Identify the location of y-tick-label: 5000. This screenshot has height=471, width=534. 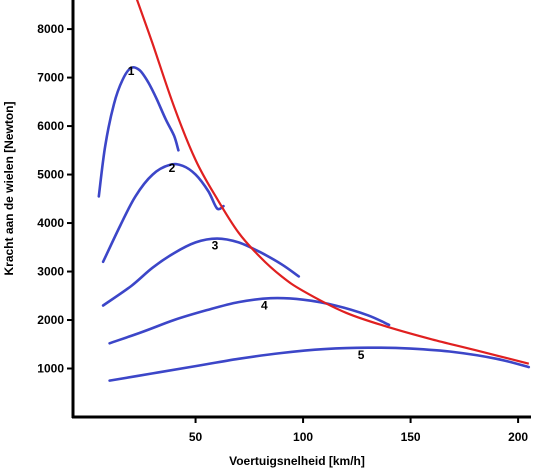
(50, 175).